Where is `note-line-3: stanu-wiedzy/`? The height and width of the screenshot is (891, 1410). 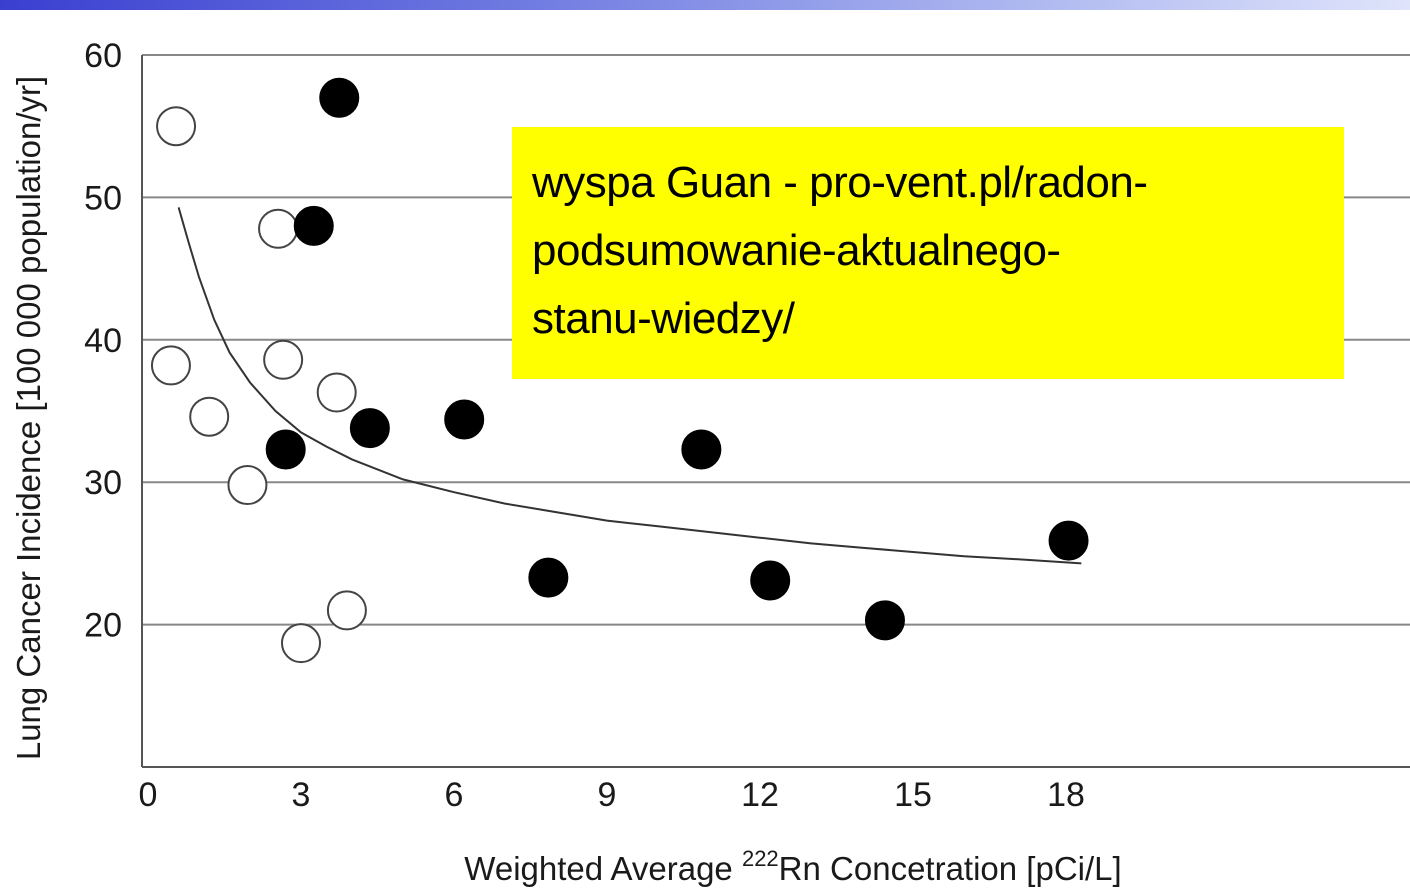 note-line-3: stanu-wiedzy/ is located at coordinates (663, 318).